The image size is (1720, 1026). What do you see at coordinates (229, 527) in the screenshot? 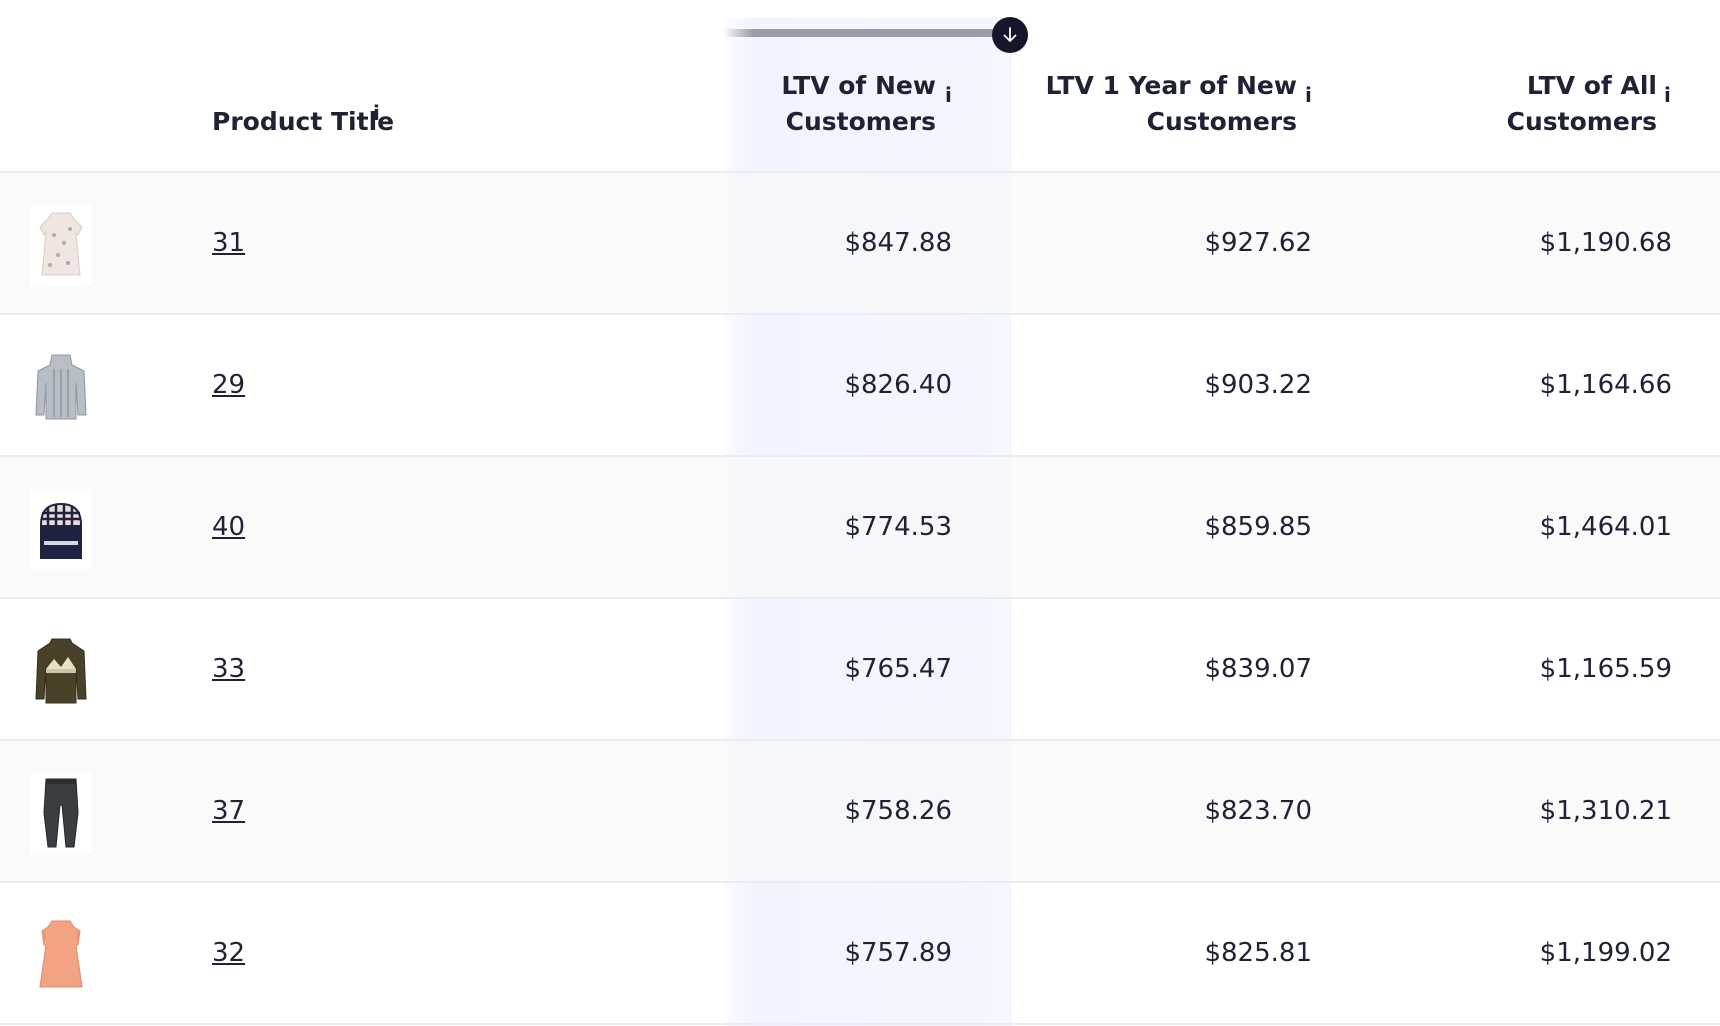
I see `product-title-link: 40` at bounding box center [229, 527].